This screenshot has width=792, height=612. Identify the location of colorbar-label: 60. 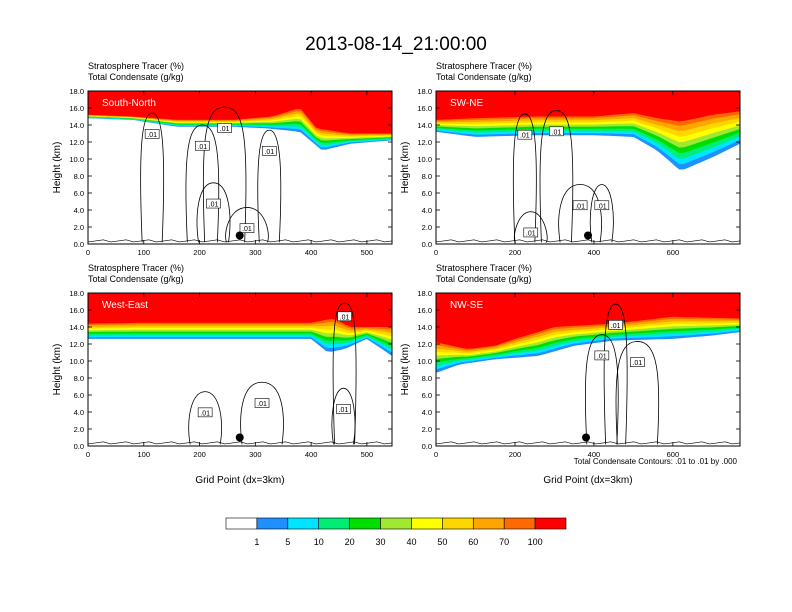
(473, 542).